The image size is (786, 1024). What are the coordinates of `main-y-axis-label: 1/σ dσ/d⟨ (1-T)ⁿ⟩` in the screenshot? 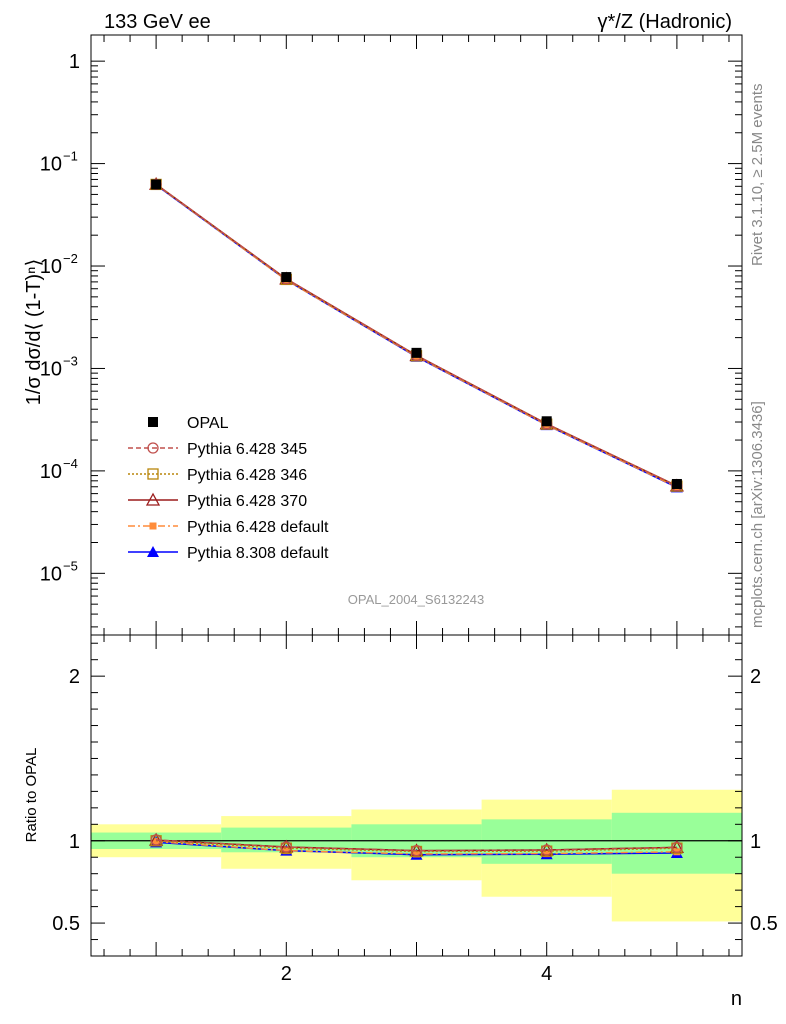 It's located at (34, 332).